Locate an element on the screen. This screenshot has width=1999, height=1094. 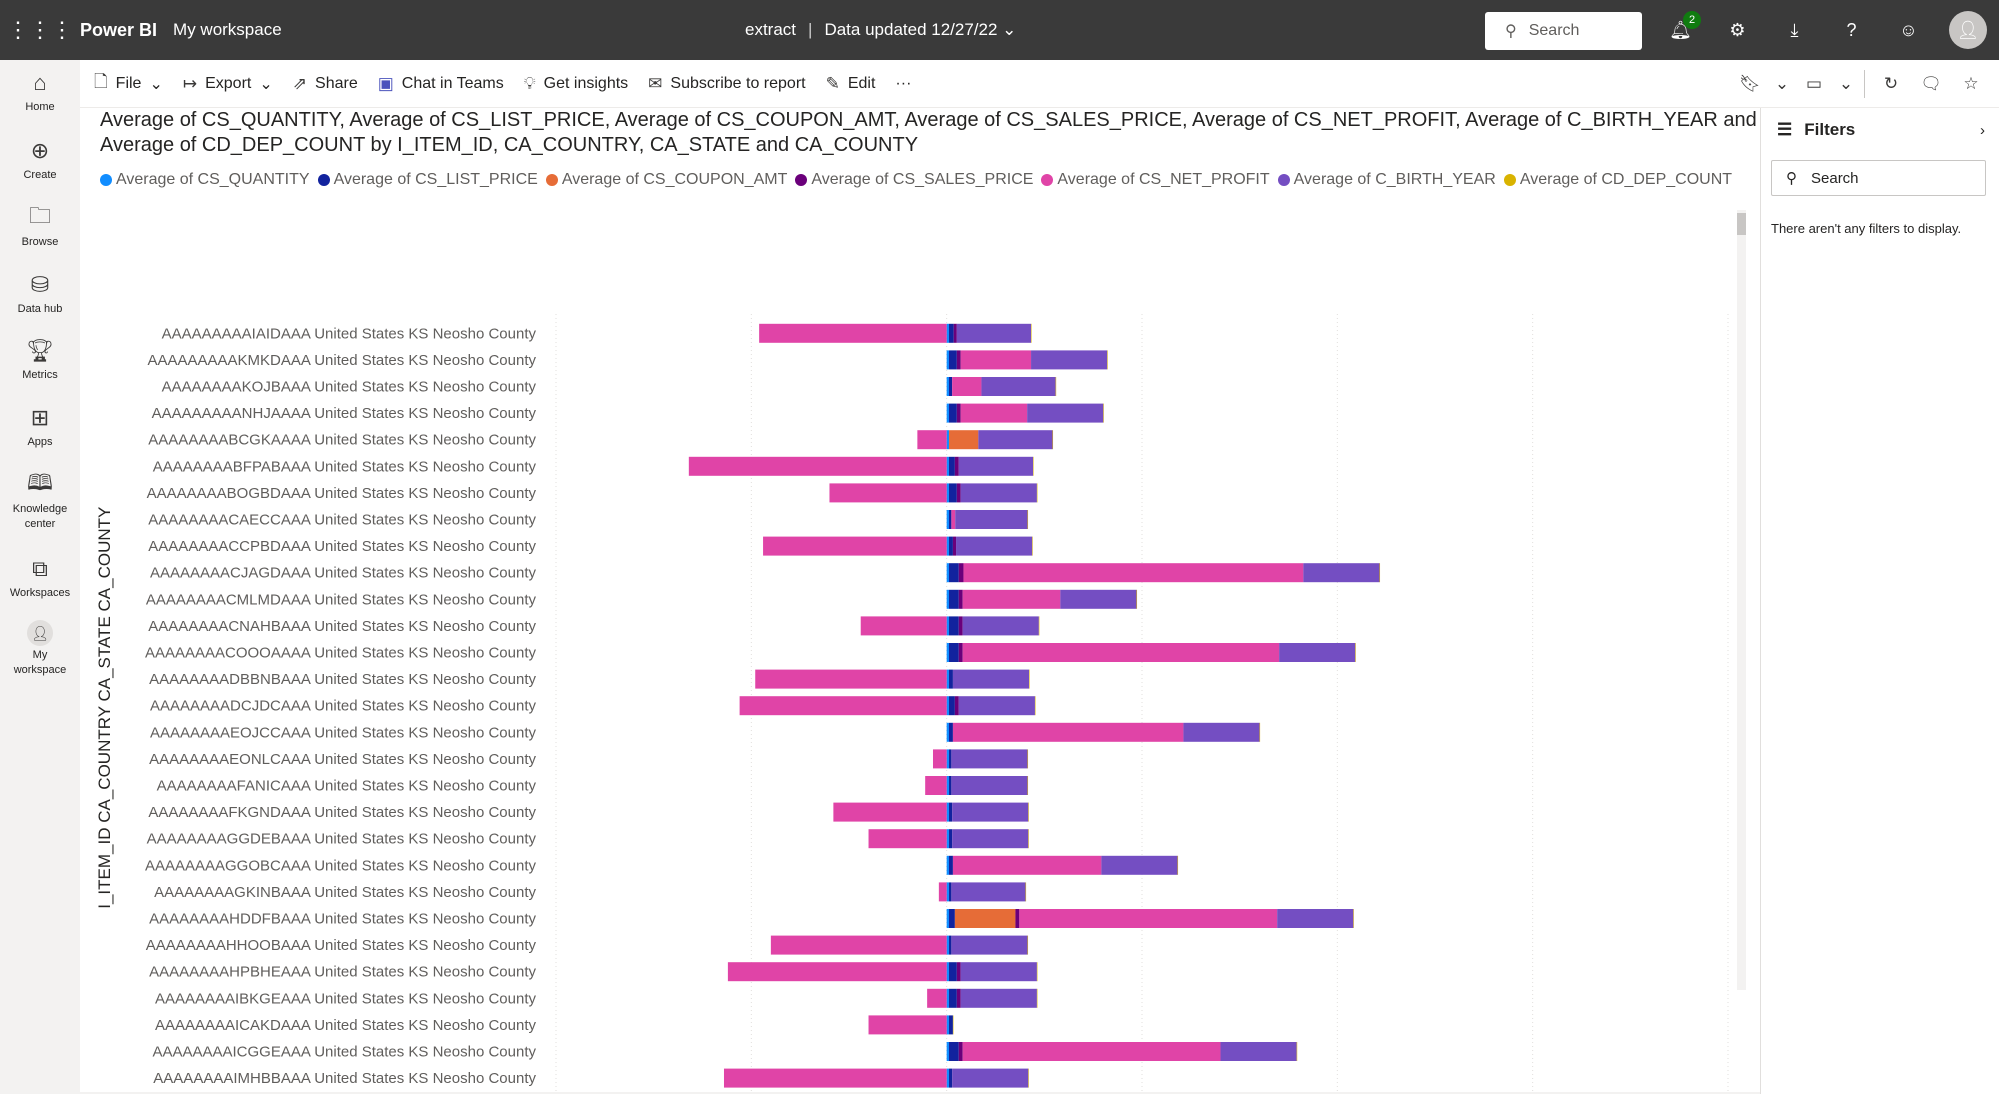
view-dropdown: ⌄ is located at coordinates (1846, 84).